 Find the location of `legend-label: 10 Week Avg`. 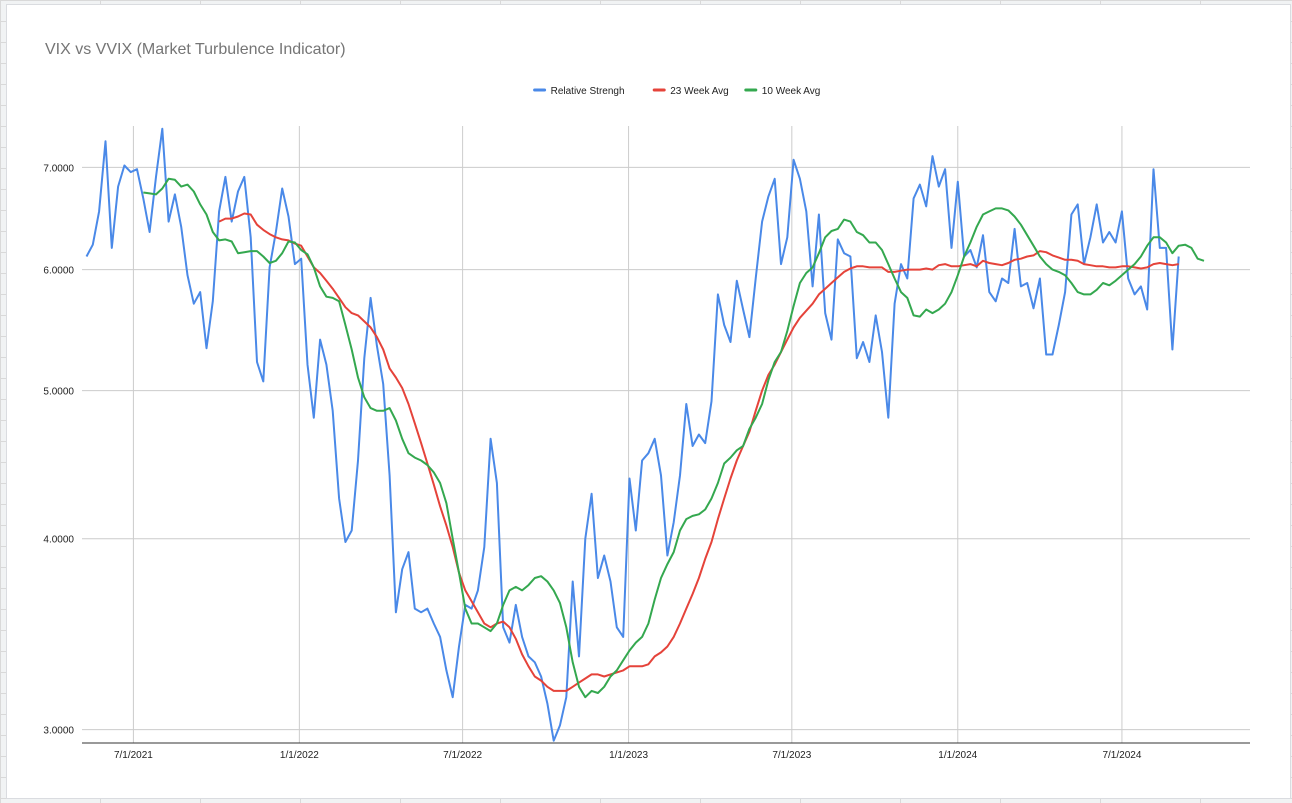

legend-label: 10 Week Avg is located at coordinates (791, 91).